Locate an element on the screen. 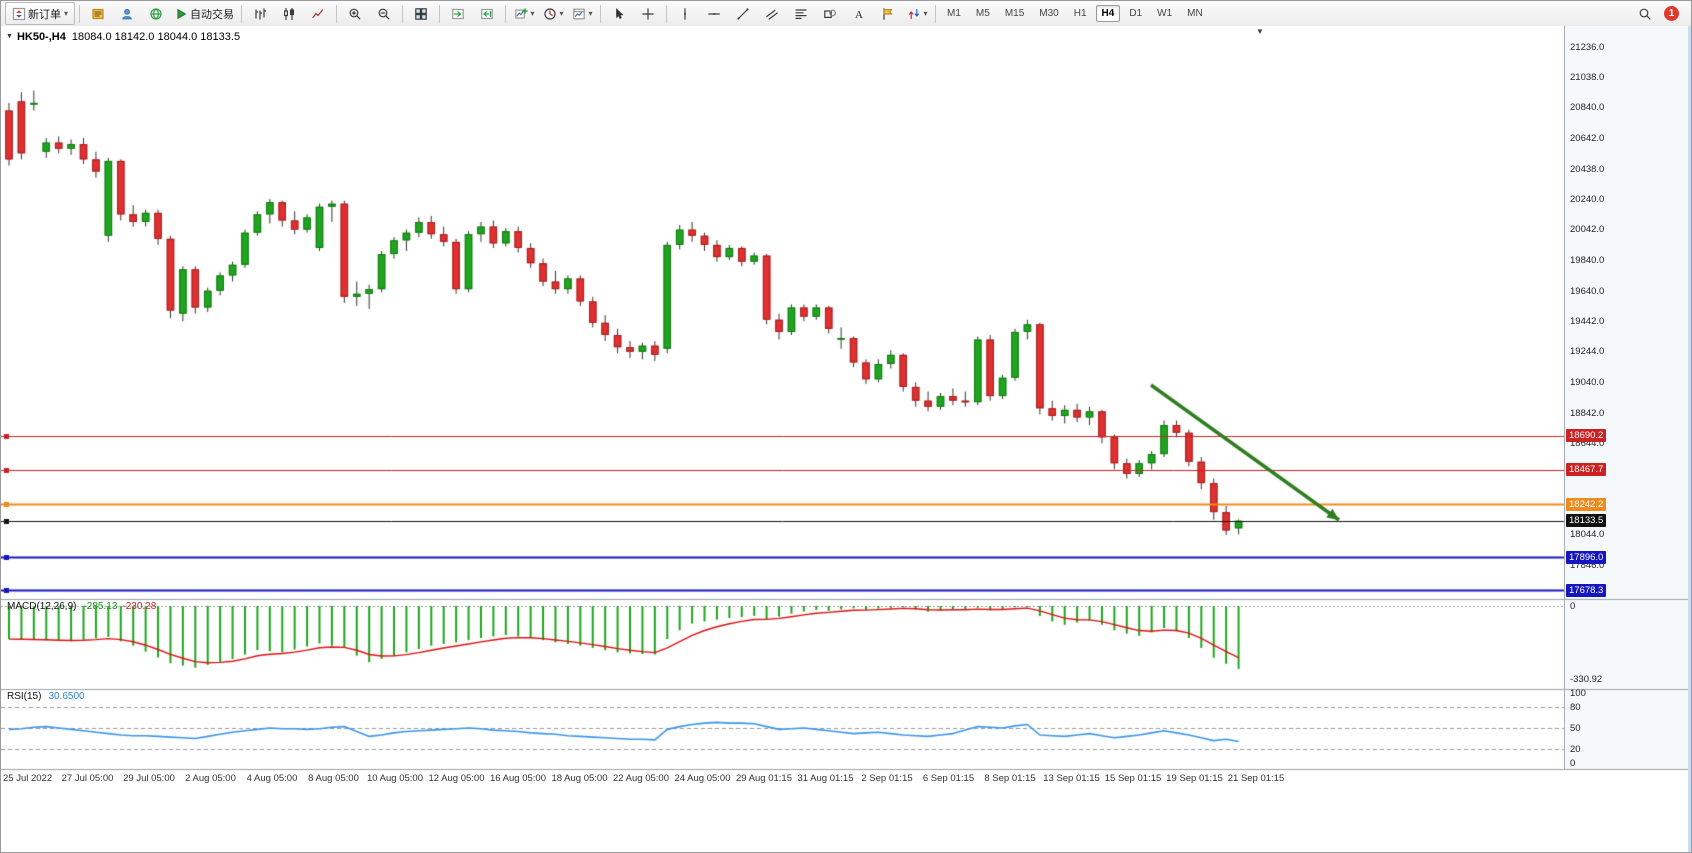 The image size is (1692, 853). text-label-button is located at coordinates (888, 13).